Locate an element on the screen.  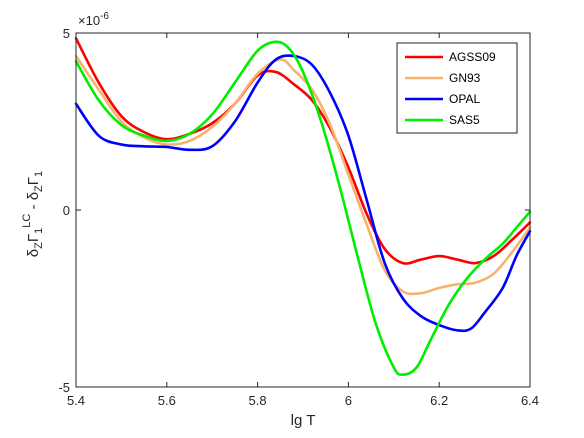
x-tick-label: 6 is located at coordinates (348, 400).